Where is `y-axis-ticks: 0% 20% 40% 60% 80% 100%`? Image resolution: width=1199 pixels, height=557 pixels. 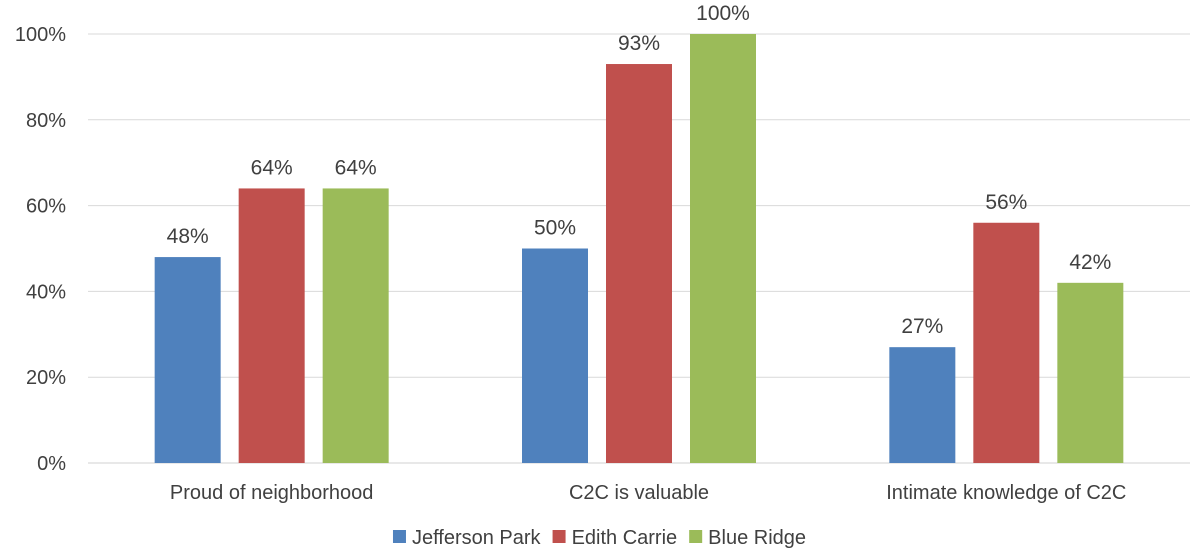 y-axis-ticks: 0% 20% 40% 60% 80% 100% is located at coordinates (40, 249).